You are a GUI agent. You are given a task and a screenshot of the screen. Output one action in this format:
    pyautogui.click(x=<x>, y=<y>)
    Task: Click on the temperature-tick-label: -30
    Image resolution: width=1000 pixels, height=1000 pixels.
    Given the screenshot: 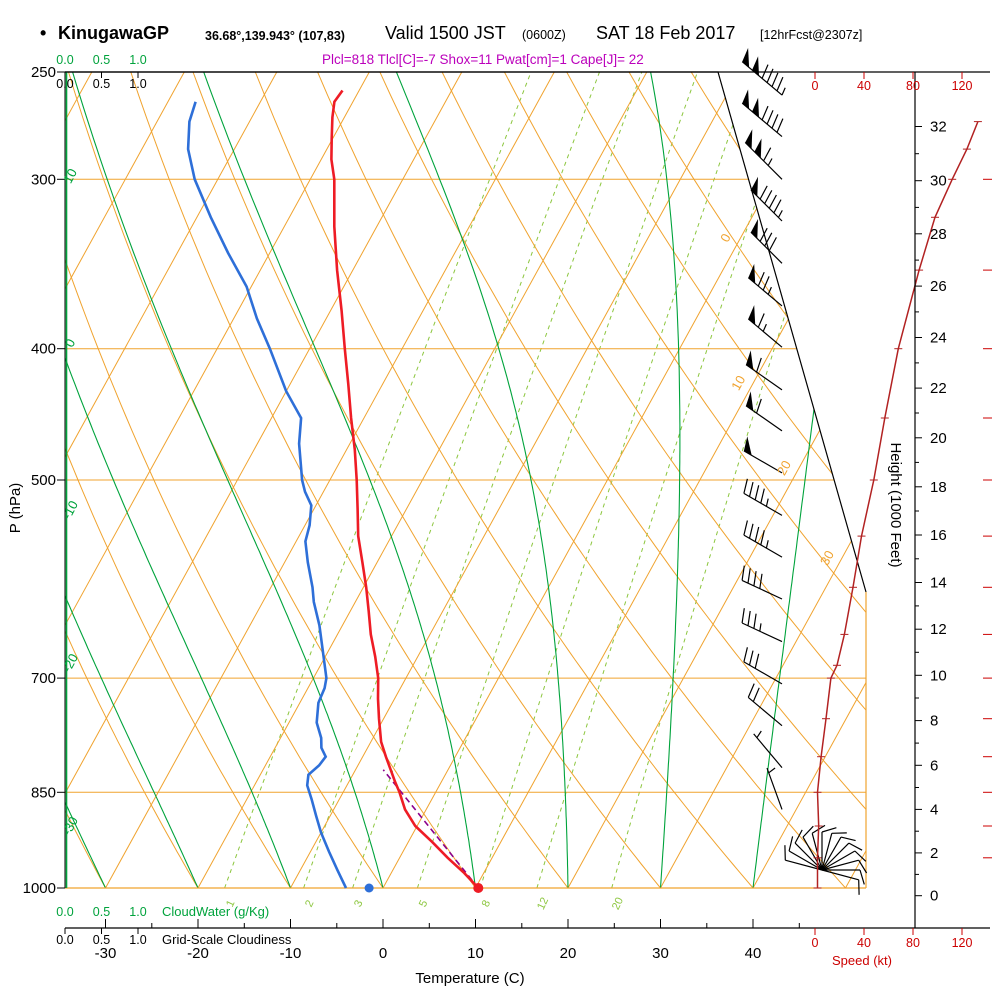 What is the action you would take?
    pyautogui.click(x=106, y=953)
    